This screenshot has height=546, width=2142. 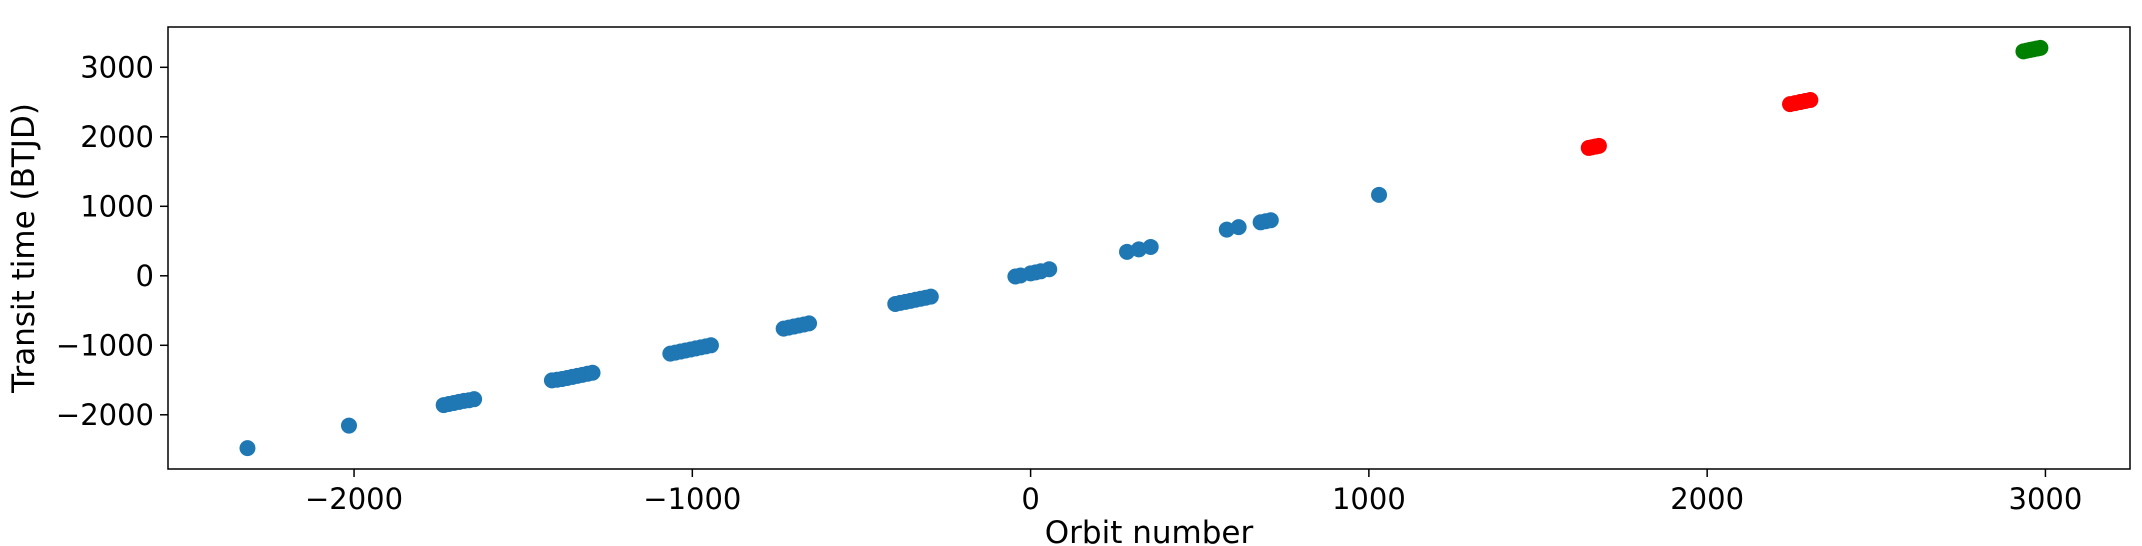 I want to click on y-axis-label: Transit time (BTJD), so click(x=24, y=248).